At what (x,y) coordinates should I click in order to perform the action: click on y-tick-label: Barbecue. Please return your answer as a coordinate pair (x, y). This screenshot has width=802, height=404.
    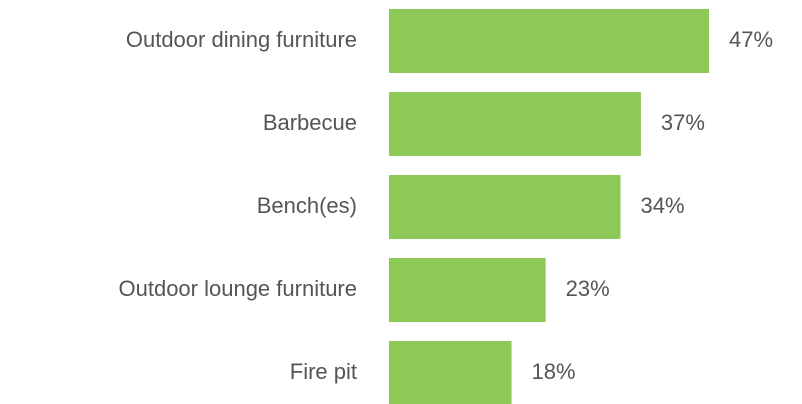
    Looking at the image, I should click on (310, 122).